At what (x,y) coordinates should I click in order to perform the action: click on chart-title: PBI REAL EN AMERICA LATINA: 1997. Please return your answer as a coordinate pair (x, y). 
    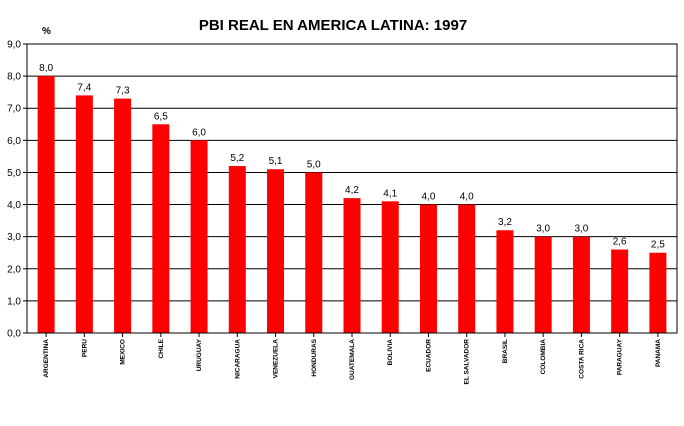
    Looking at the image, I should click on (333, 25).